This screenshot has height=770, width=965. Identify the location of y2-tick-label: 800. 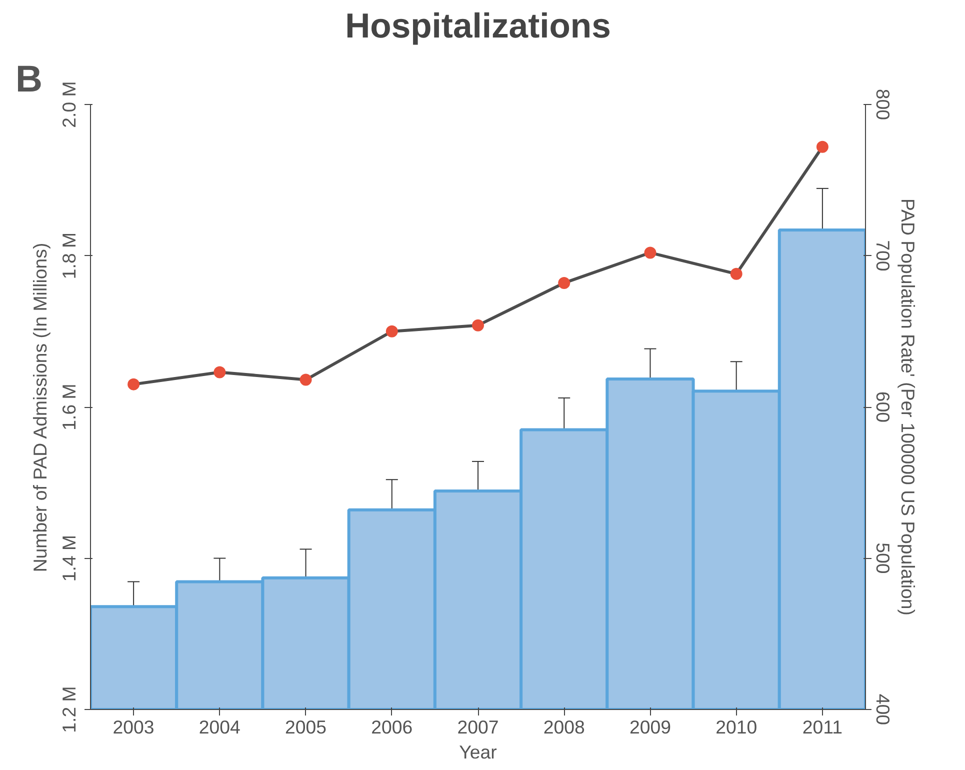
(883, 104).